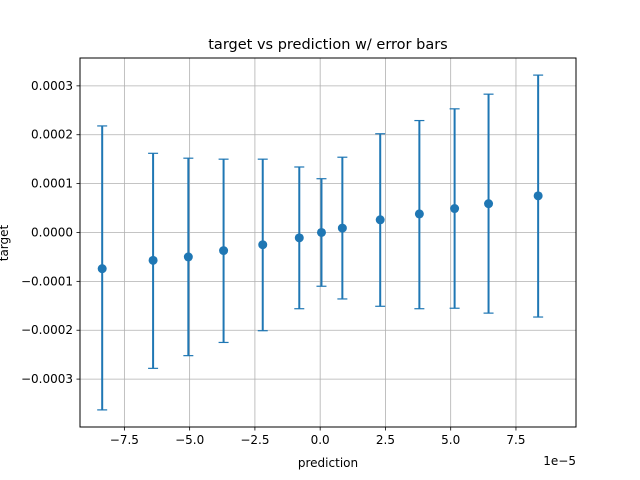 The height and width of the screenshot is (480, 640). I want to click on x-tick-label: −5.0, so click(189, 440).